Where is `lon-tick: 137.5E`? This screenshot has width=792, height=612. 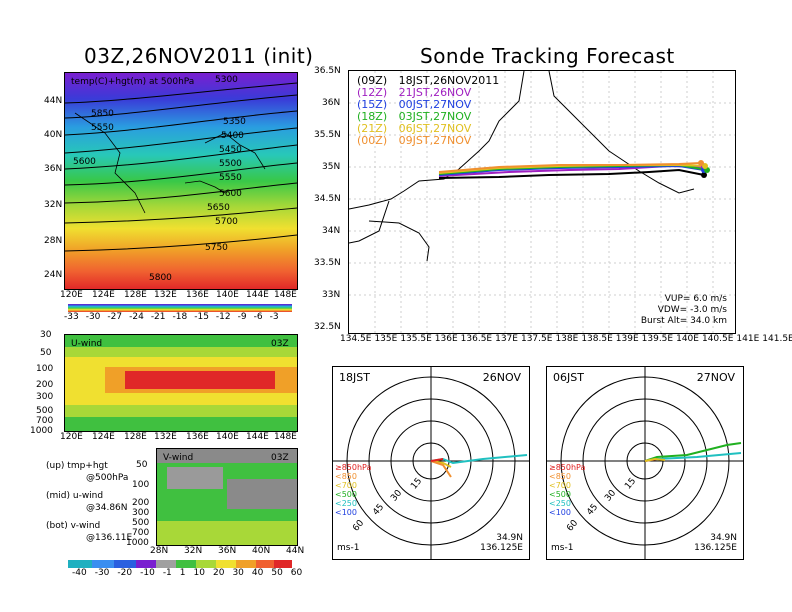
lon-tick: 137.5E is located at coordinates (536, 339).